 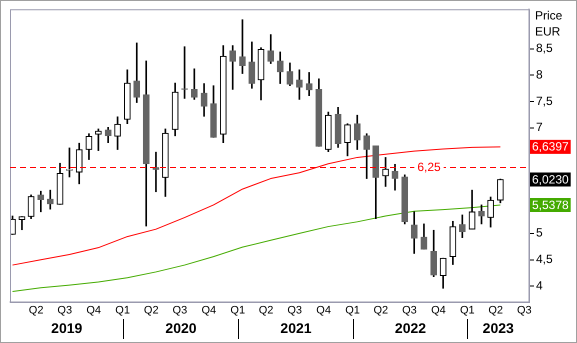 I want to click on y-tick-label: 8,5, so click(x=545, y=48).